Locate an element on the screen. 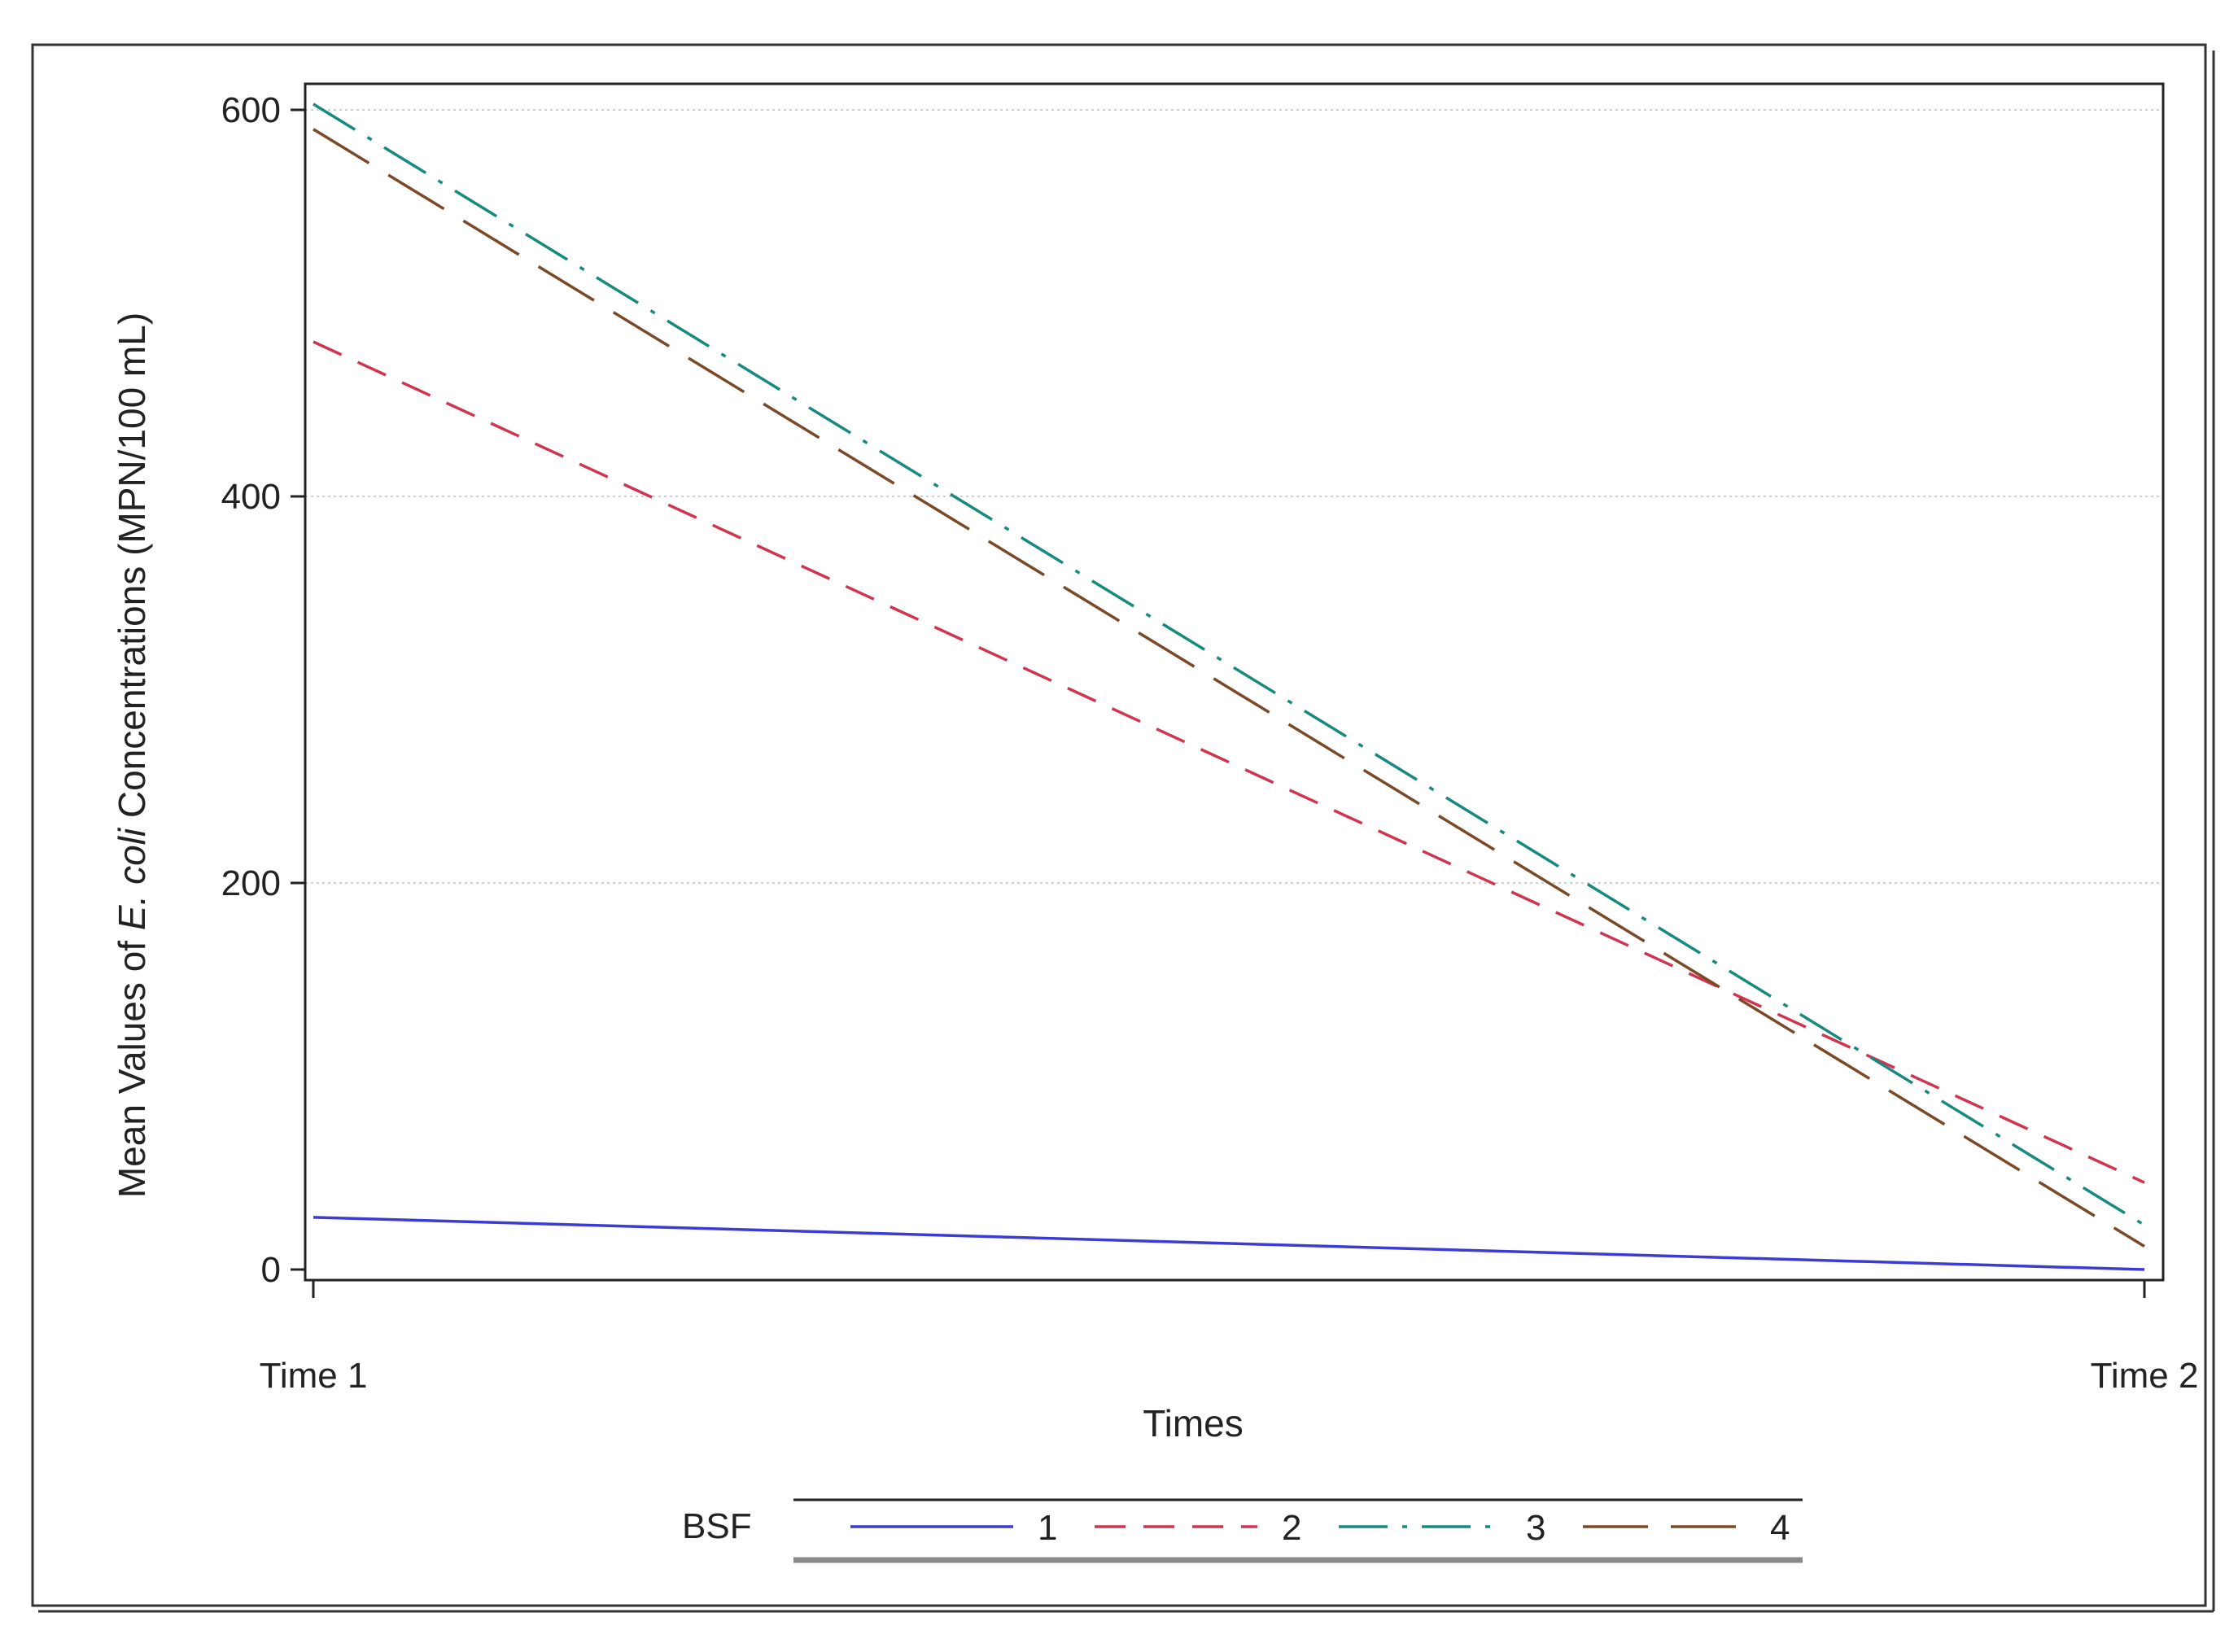  y-axis-title-part-3: Concentrations (MPN/100 mL) is located at coordinates (132, 570).